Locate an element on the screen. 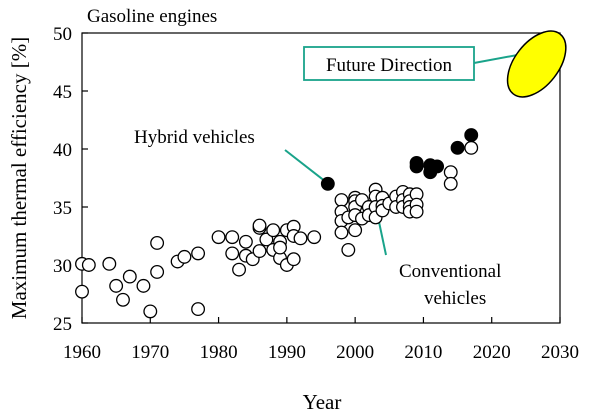 The width and height of the screenshot is (590, 414). x-tick-label: 1960 is located at coordinates (82, 352).